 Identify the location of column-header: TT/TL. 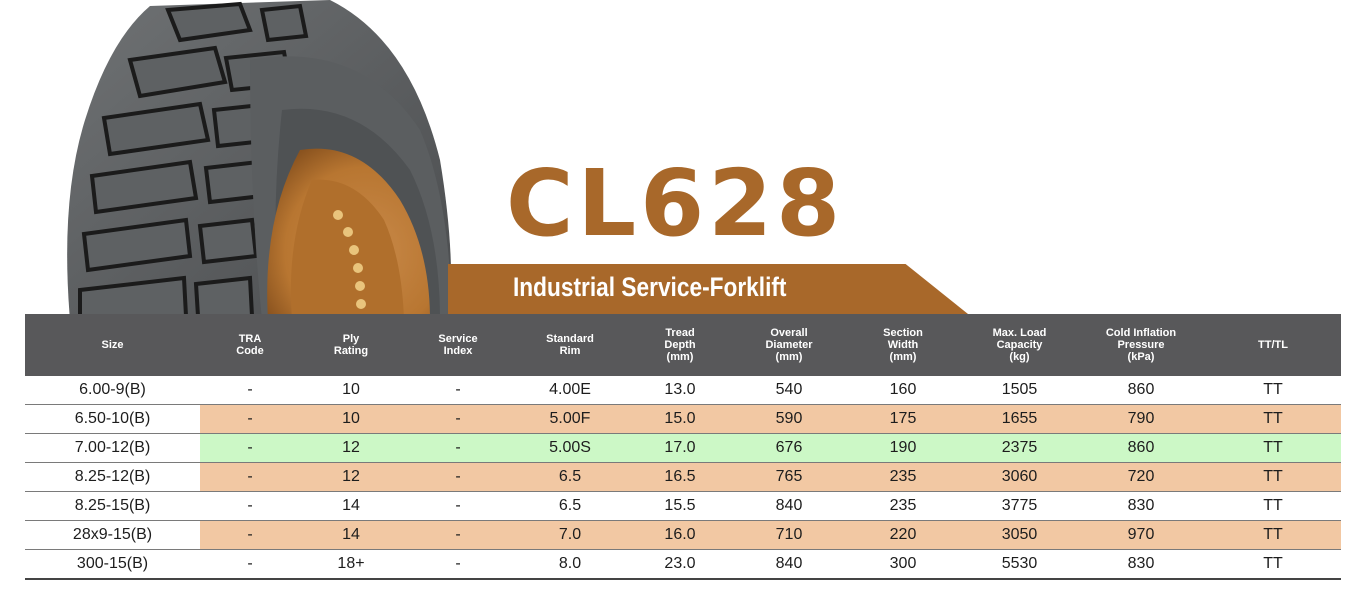
(1273, 345).